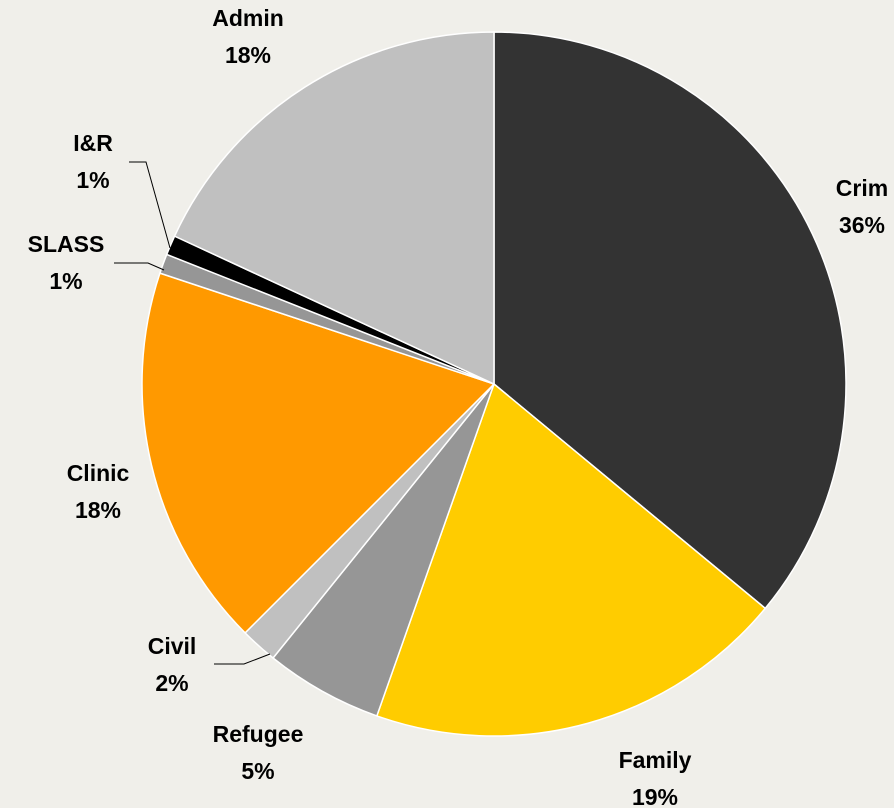  What do you see at coordinates (171, 683) in the screenshot?
I see `slice-percent-civil: 2%` at bounding box center [171, 683].